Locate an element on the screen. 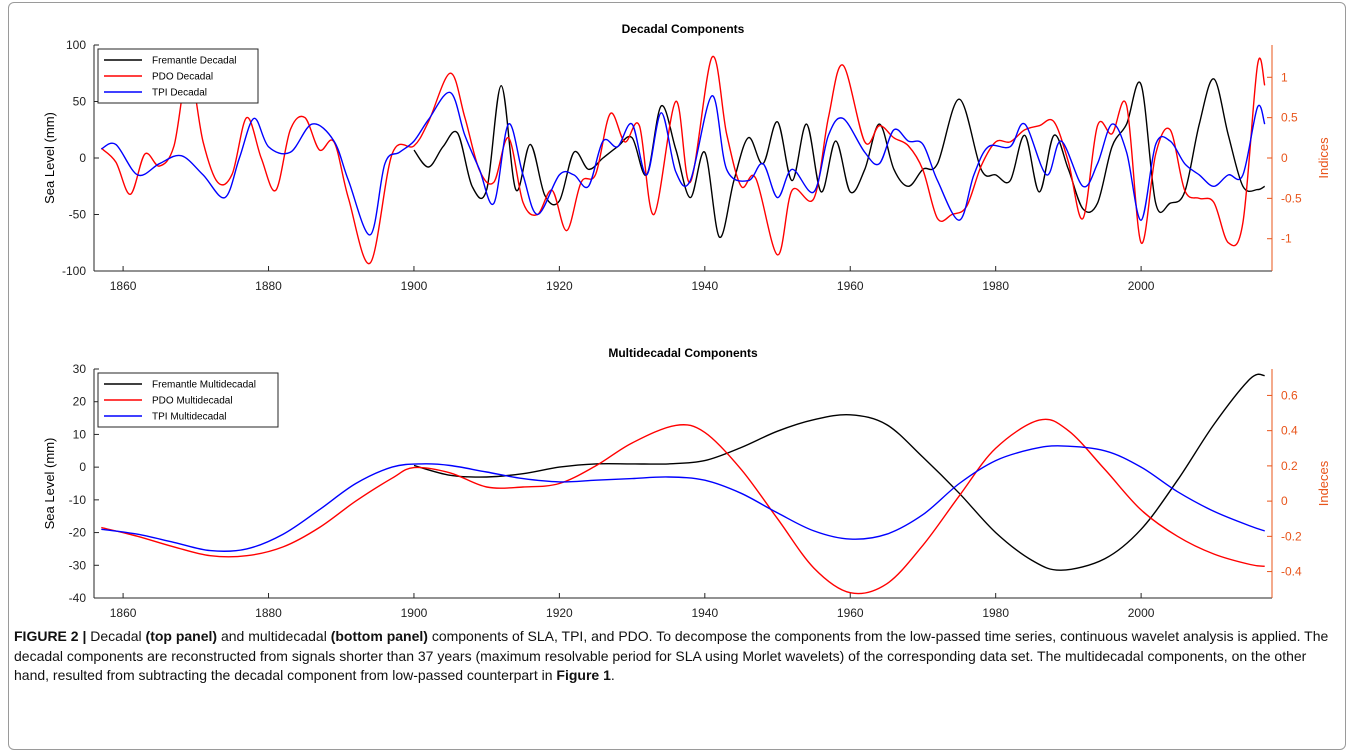 The width and height of the screenshot is (1355, 754). multidecadal-y-tick-label: 0 is located at coordinates (82, 467).